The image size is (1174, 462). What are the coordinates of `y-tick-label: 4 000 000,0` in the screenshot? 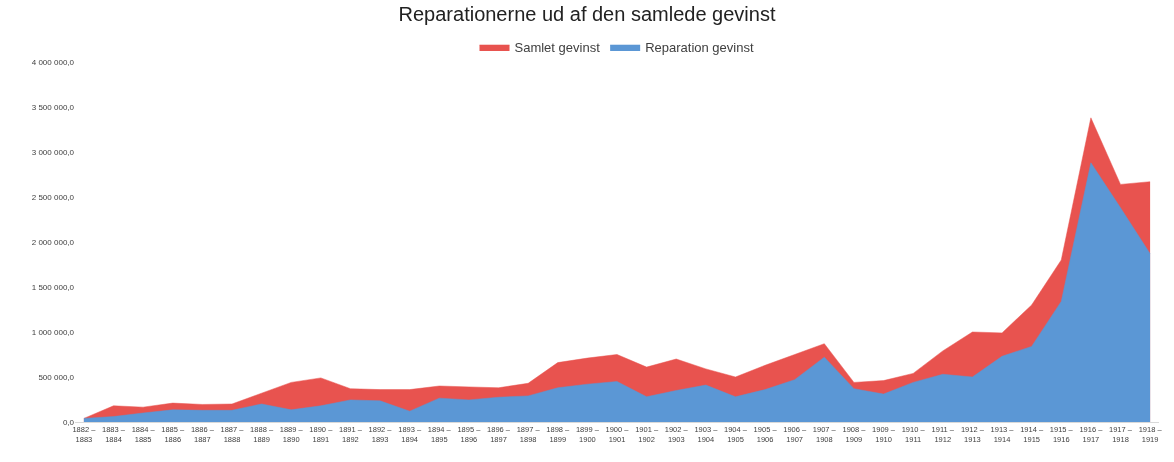 It's located at (53, 62).